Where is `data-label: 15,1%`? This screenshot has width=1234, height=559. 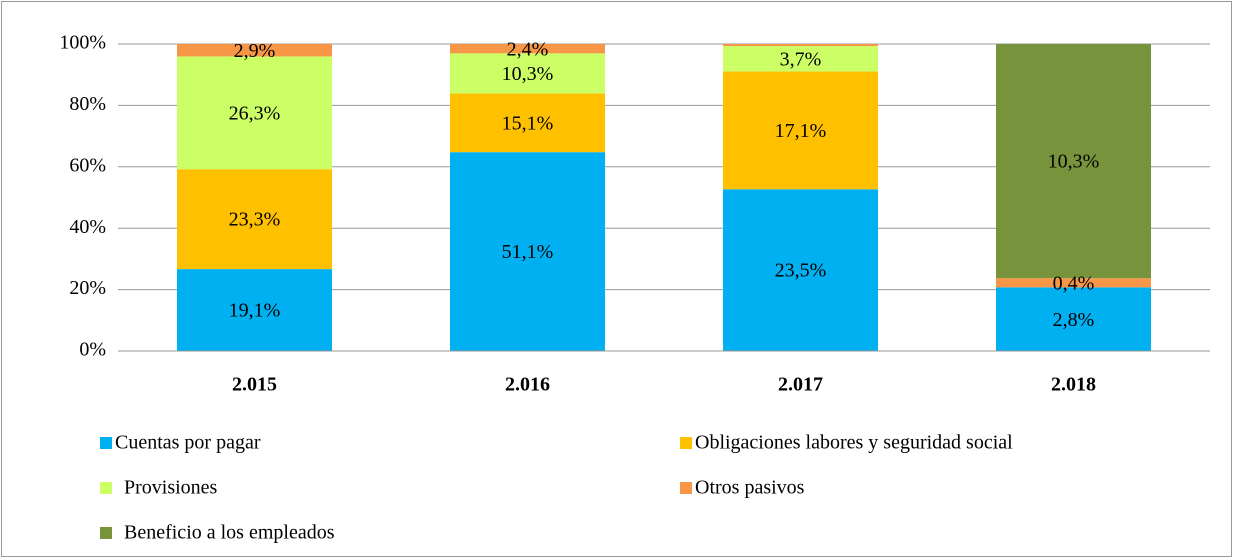 data-label: 15,1% is located at coordinates (528, 123).